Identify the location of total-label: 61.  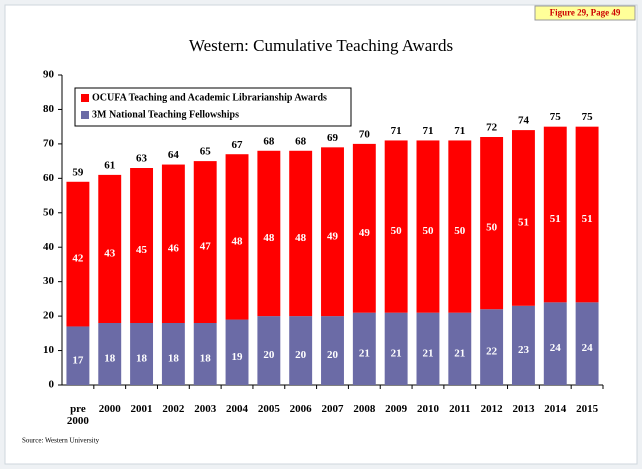
(109, 165).